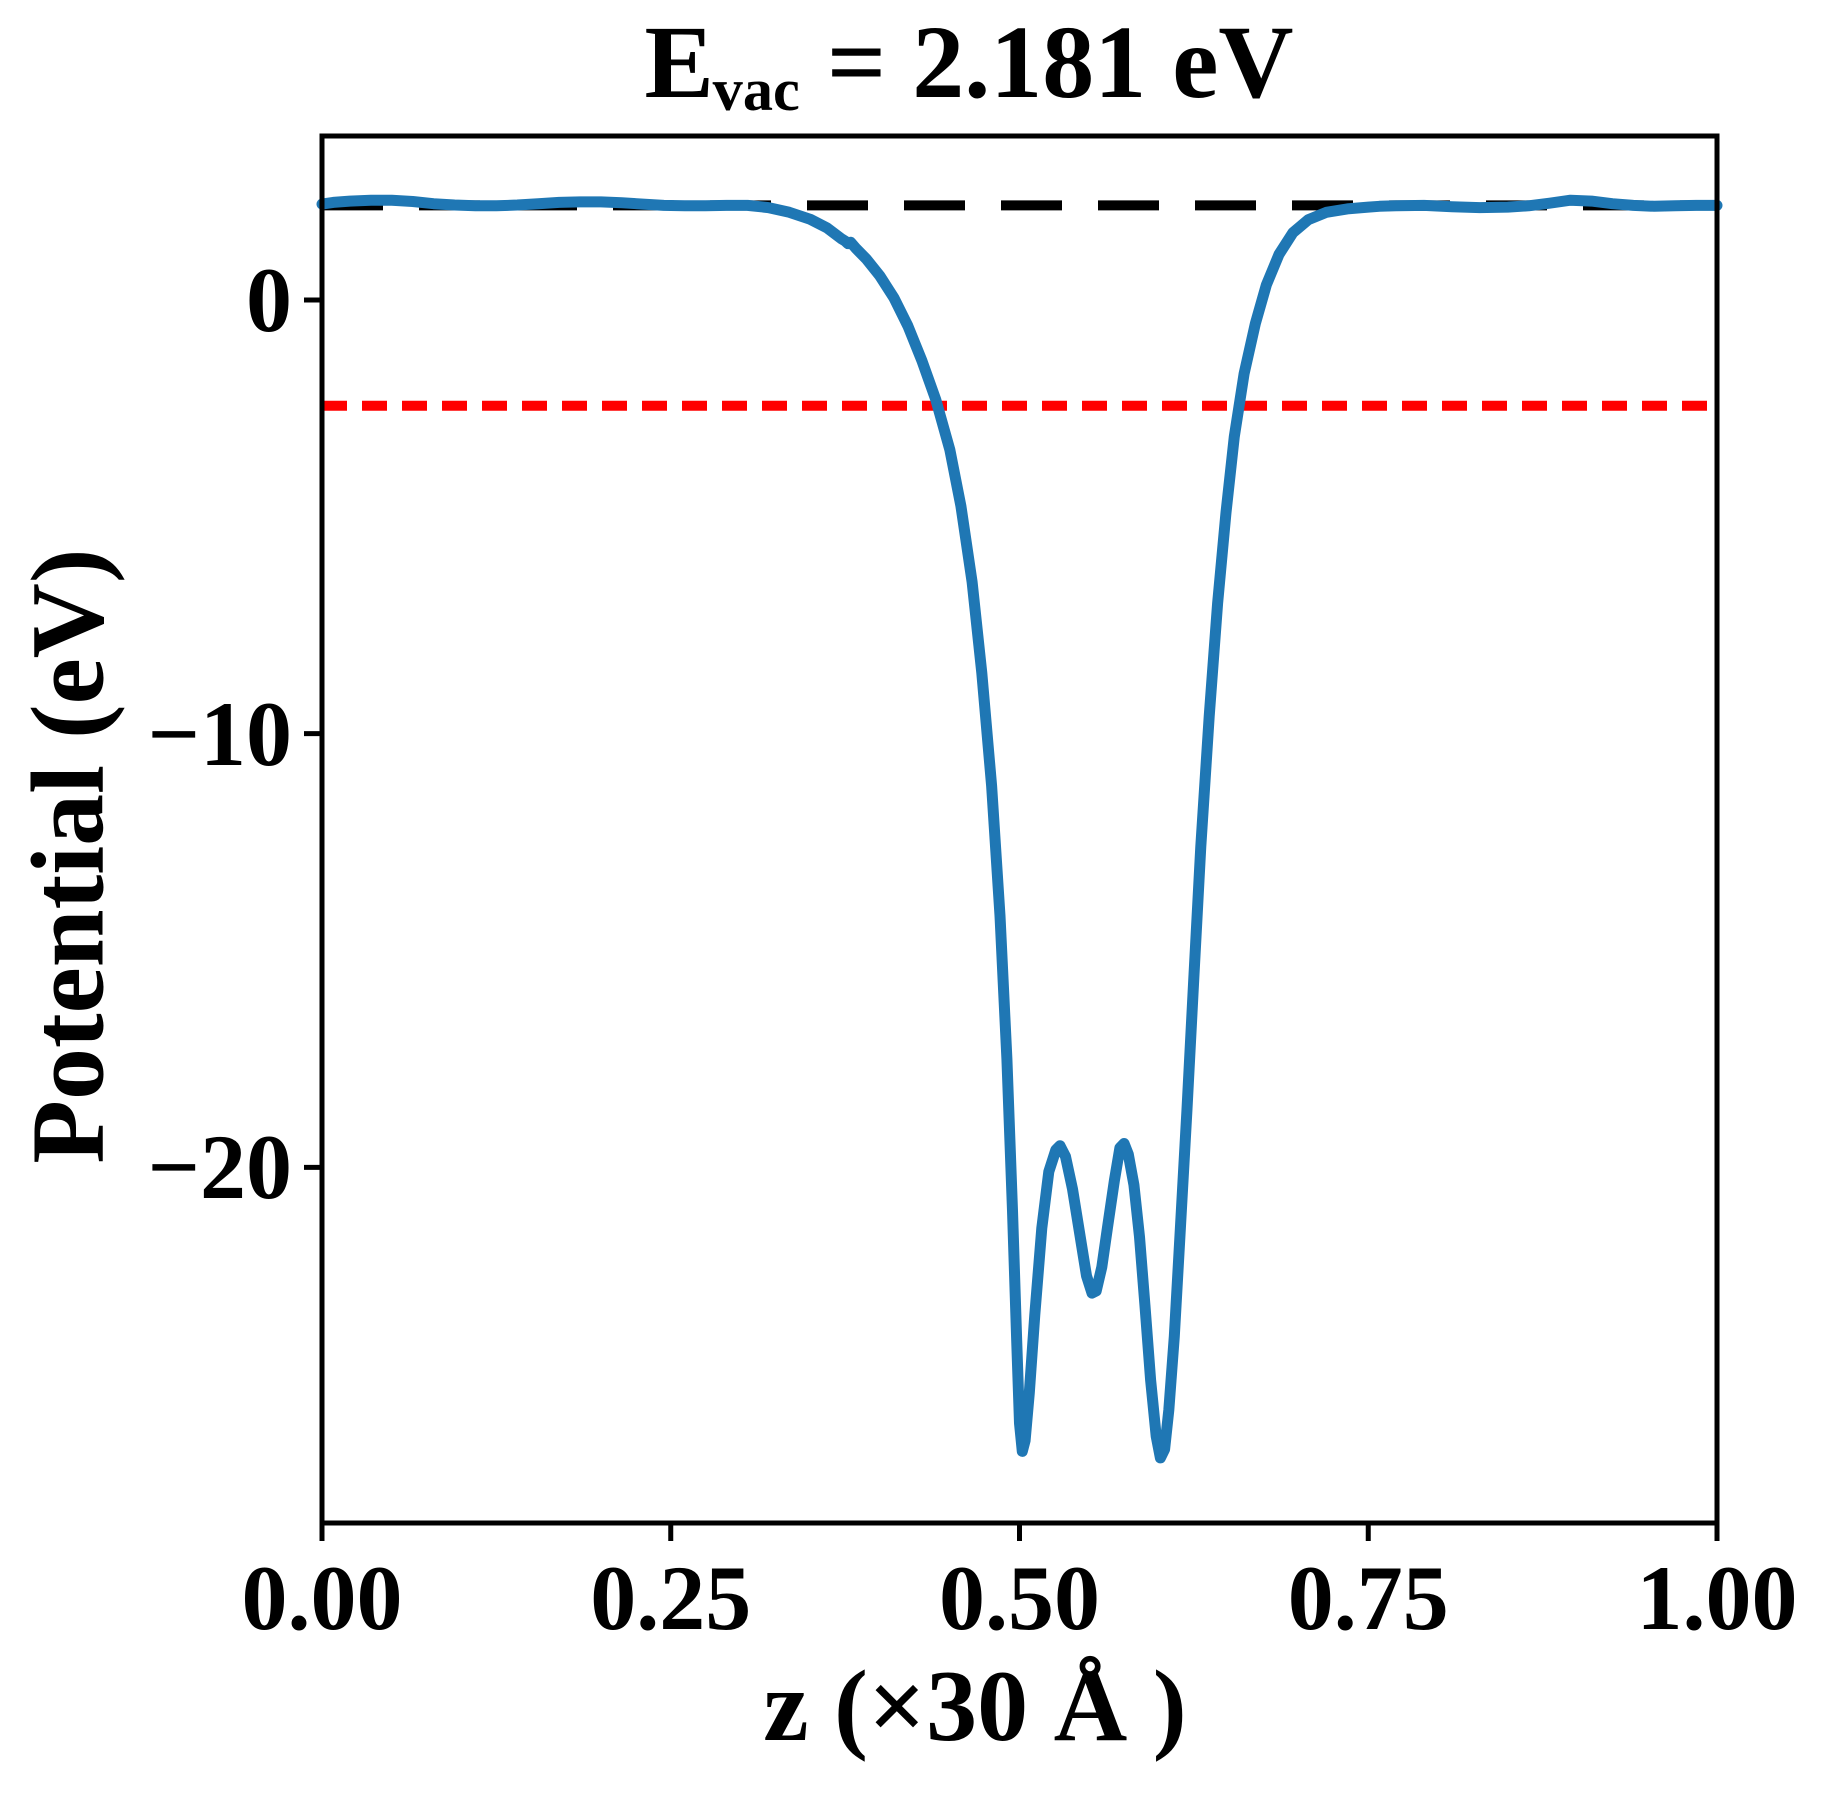  Describe the element at coordinates (975, 1706) in the screenshot. I see `x-axis-label: z (×30 Å )` at that location.